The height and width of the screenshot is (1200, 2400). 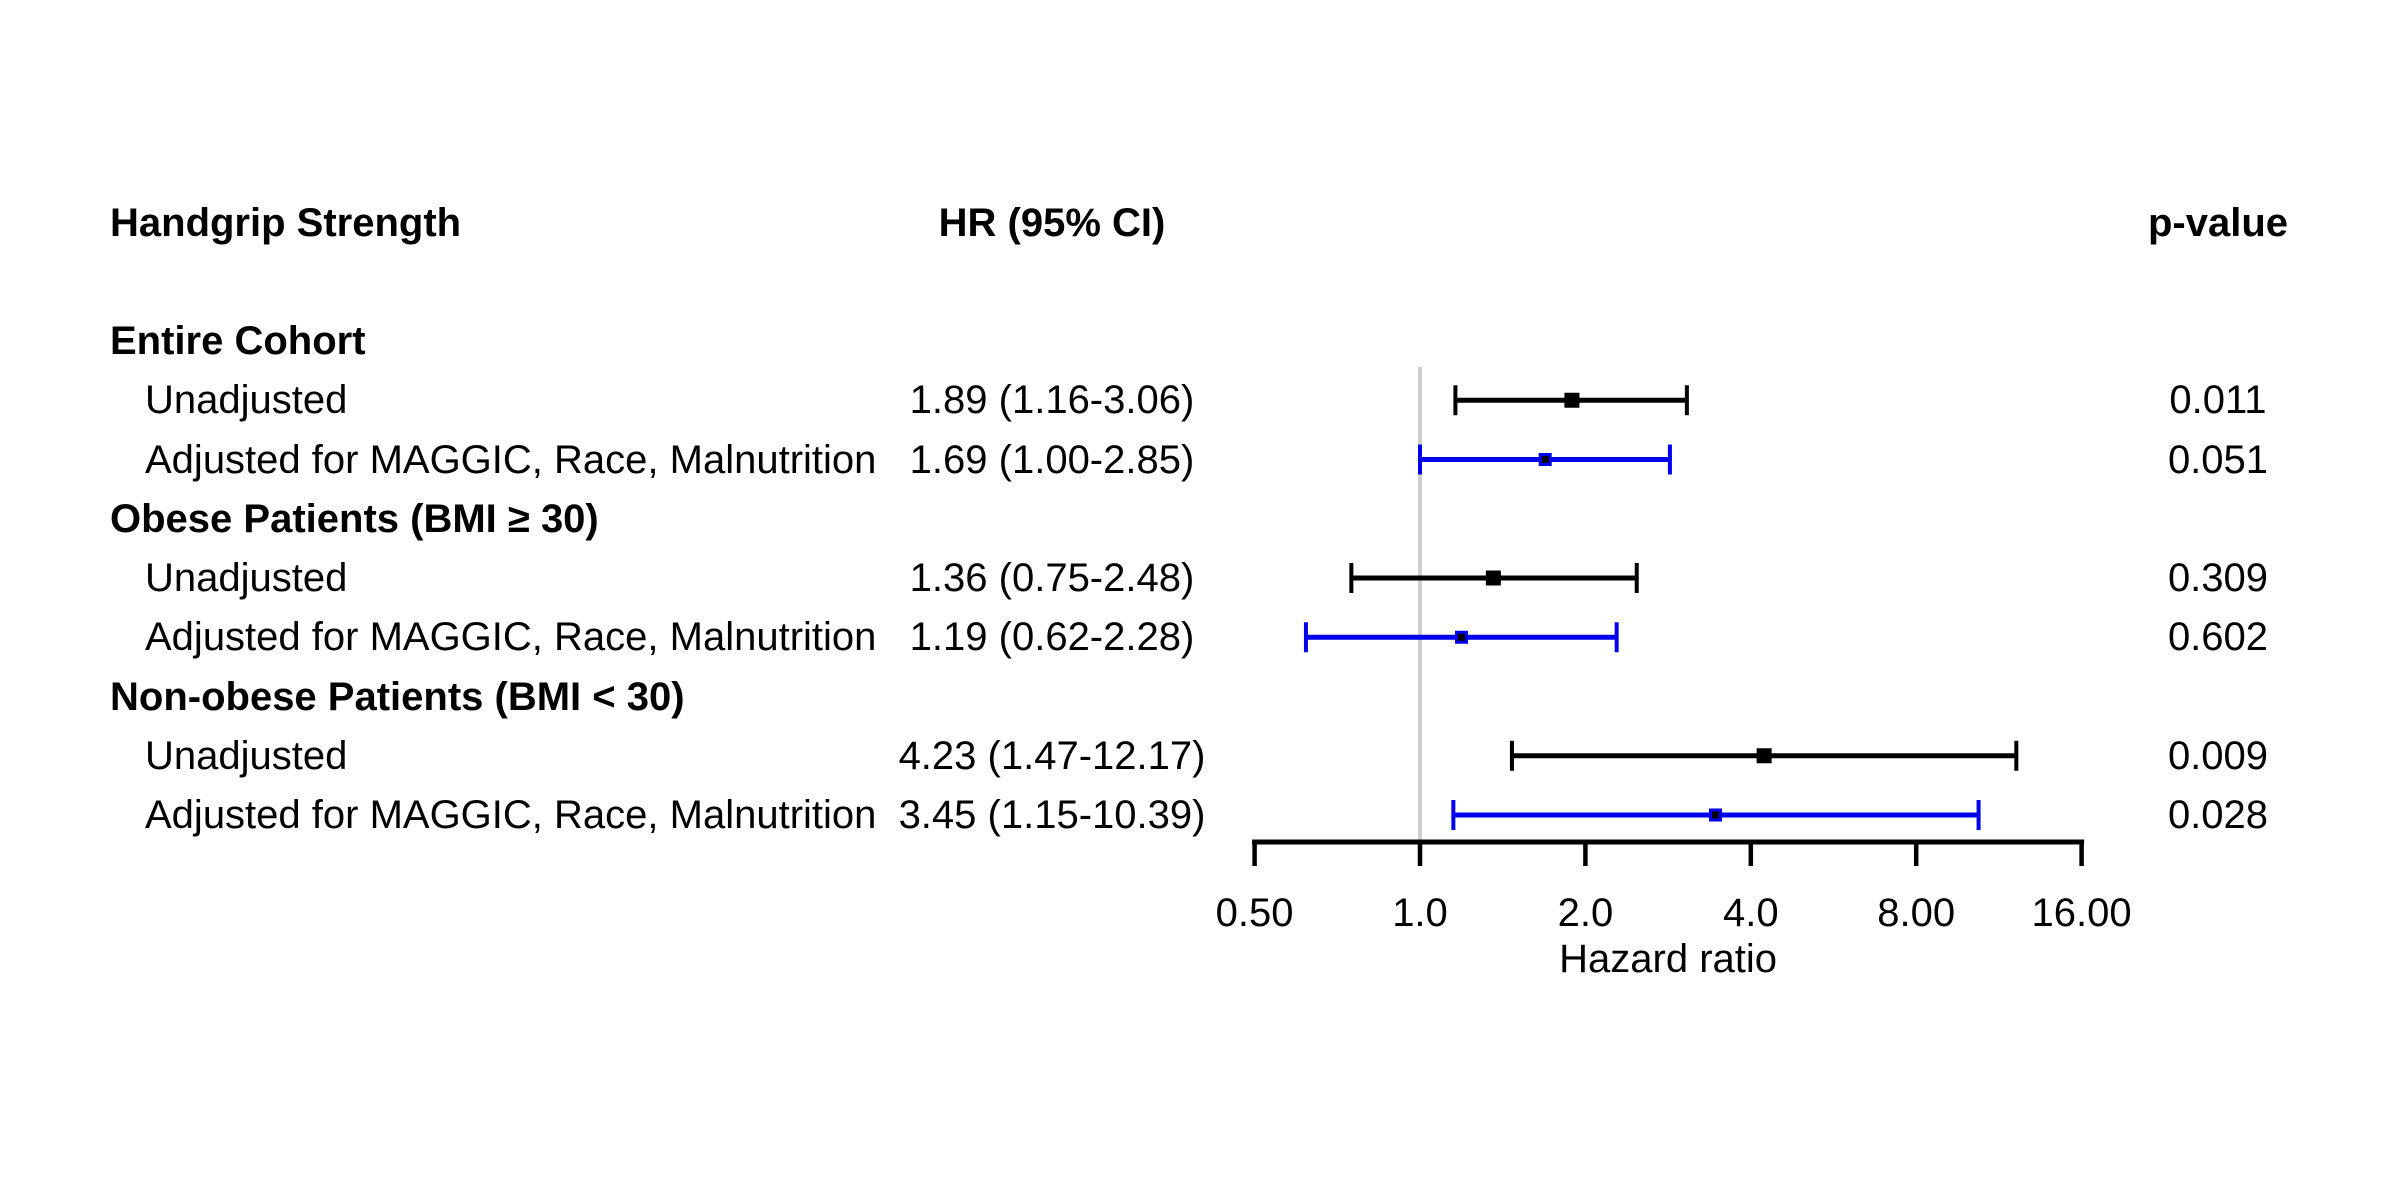 I want to click on x-axis-tick-label: 1.0, so click(x=1420, y=913).